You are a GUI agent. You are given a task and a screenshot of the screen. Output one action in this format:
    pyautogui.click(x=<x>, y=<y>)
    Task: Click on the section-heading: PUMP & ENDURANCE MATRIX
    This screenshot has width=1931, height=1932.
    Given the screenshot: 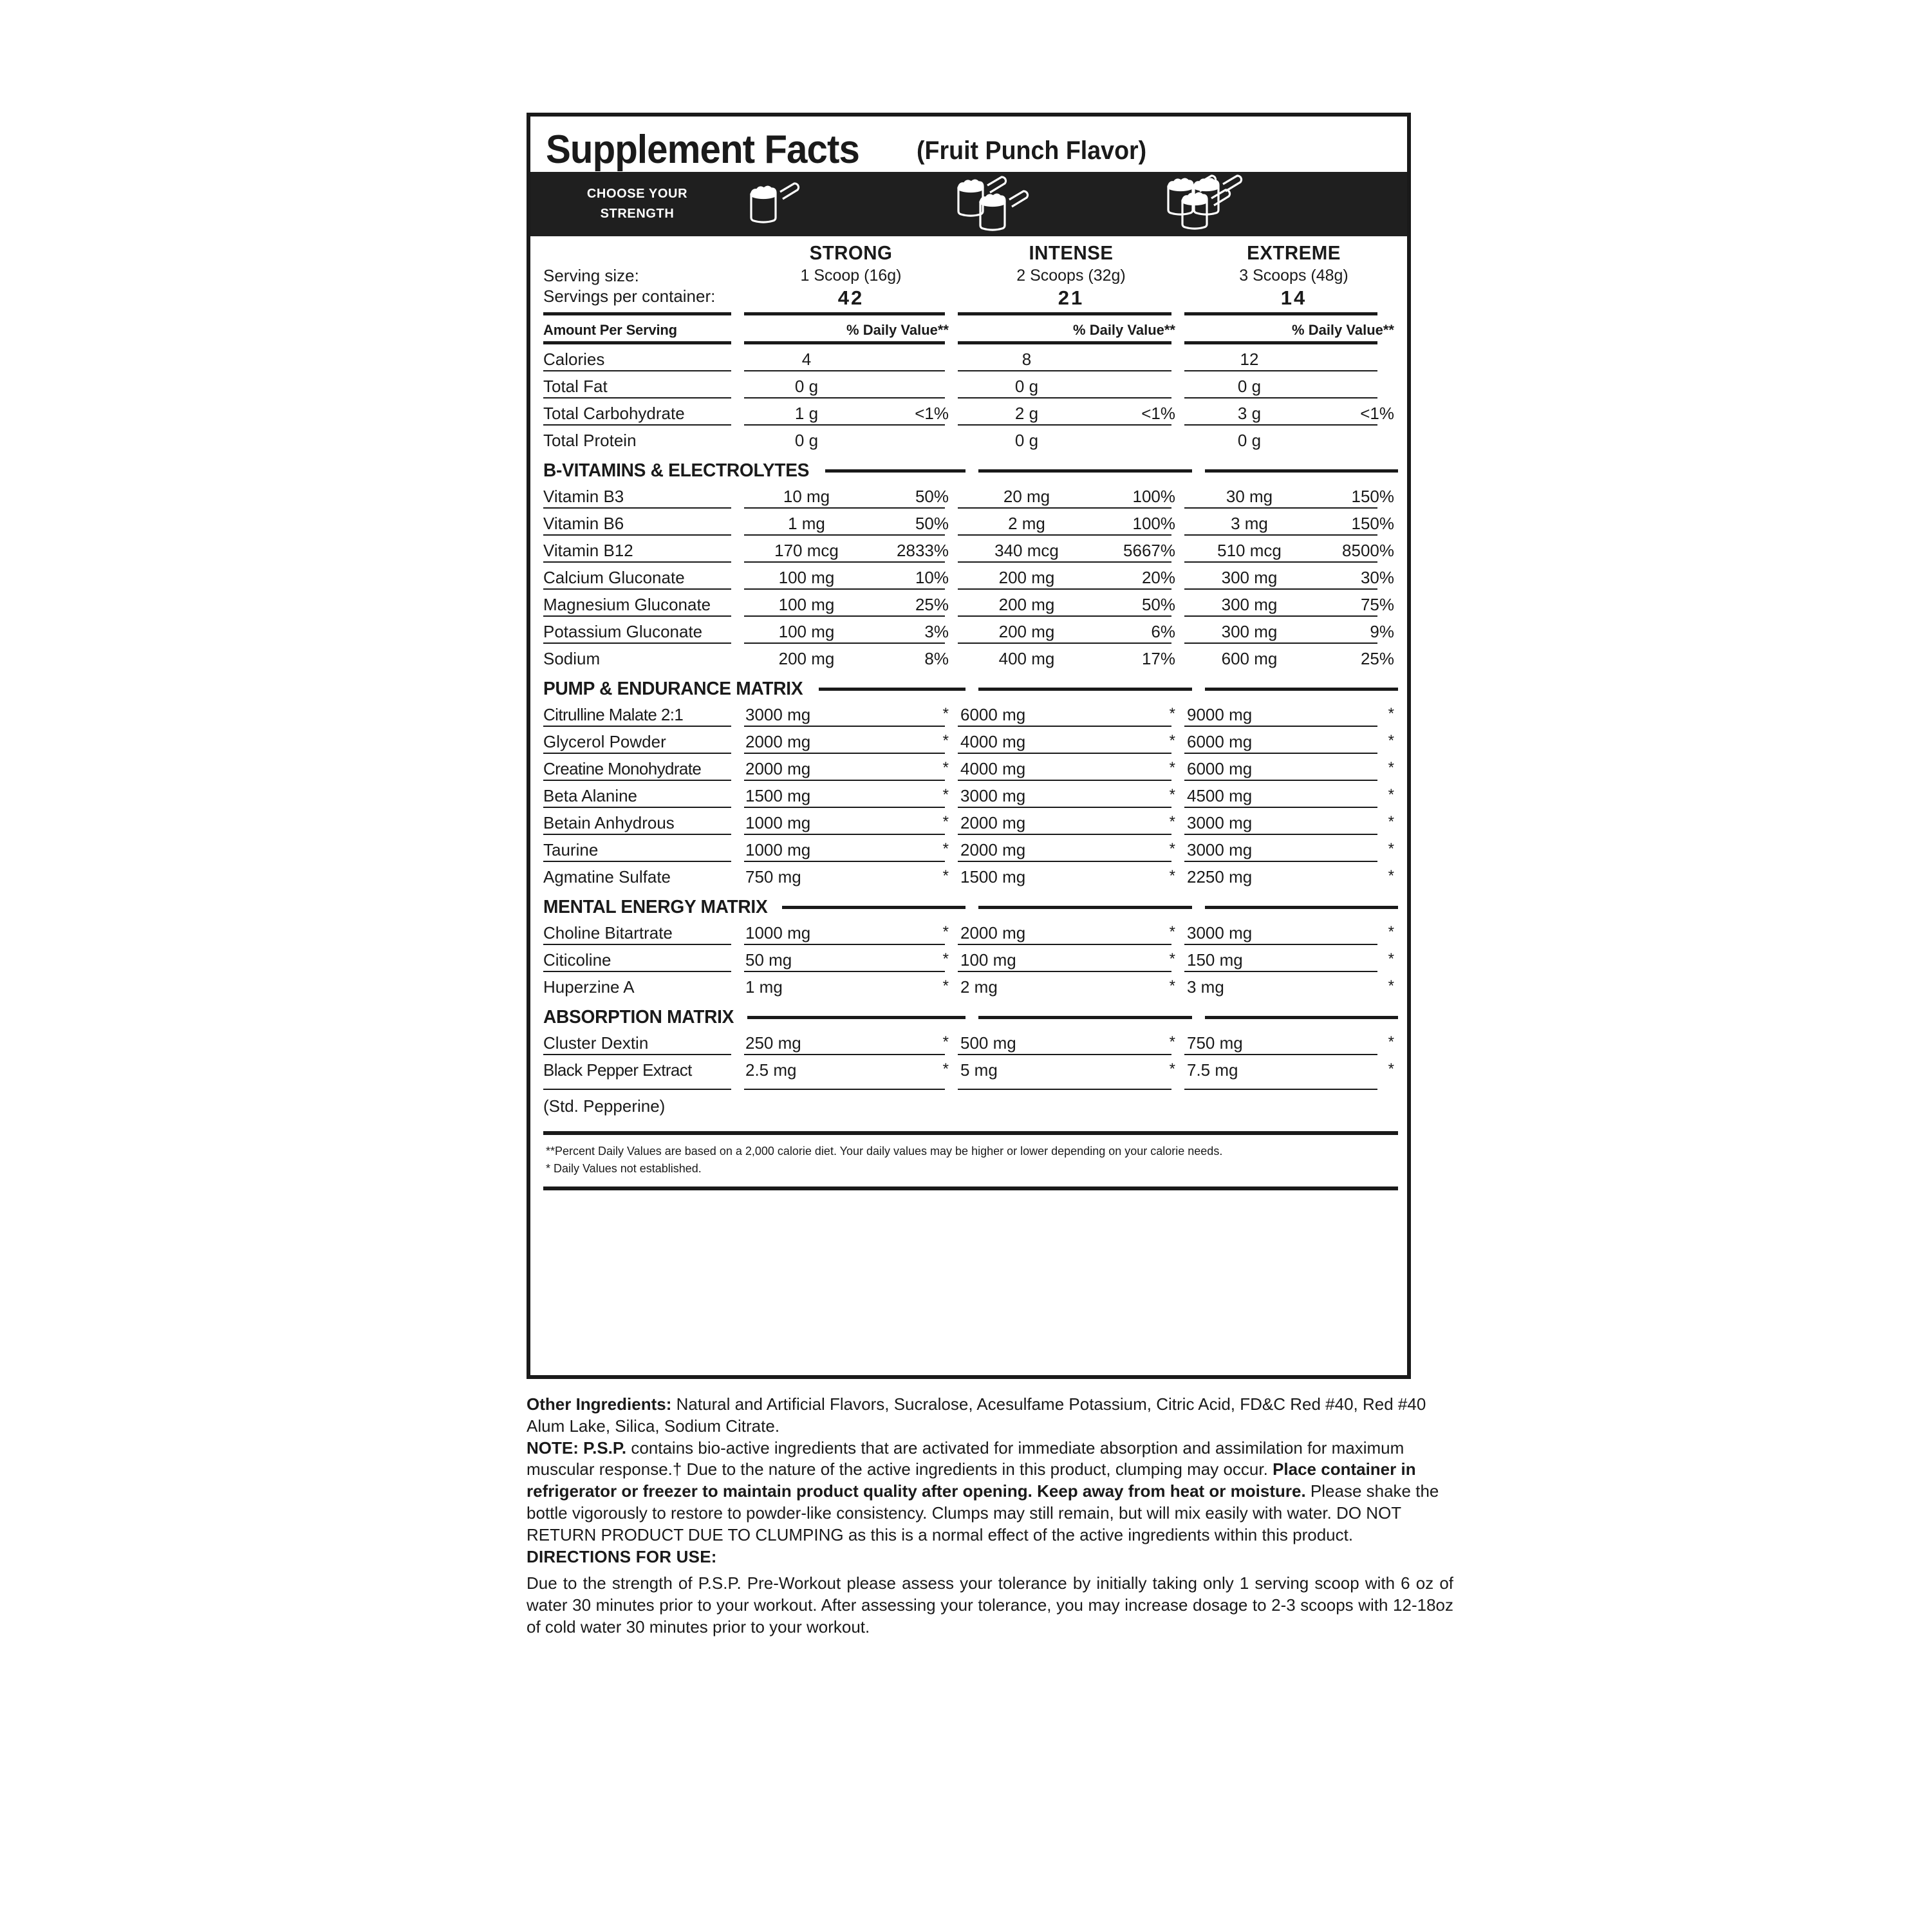 What is the action you would take?
    pyautogui.click(x=969, y=684)
    